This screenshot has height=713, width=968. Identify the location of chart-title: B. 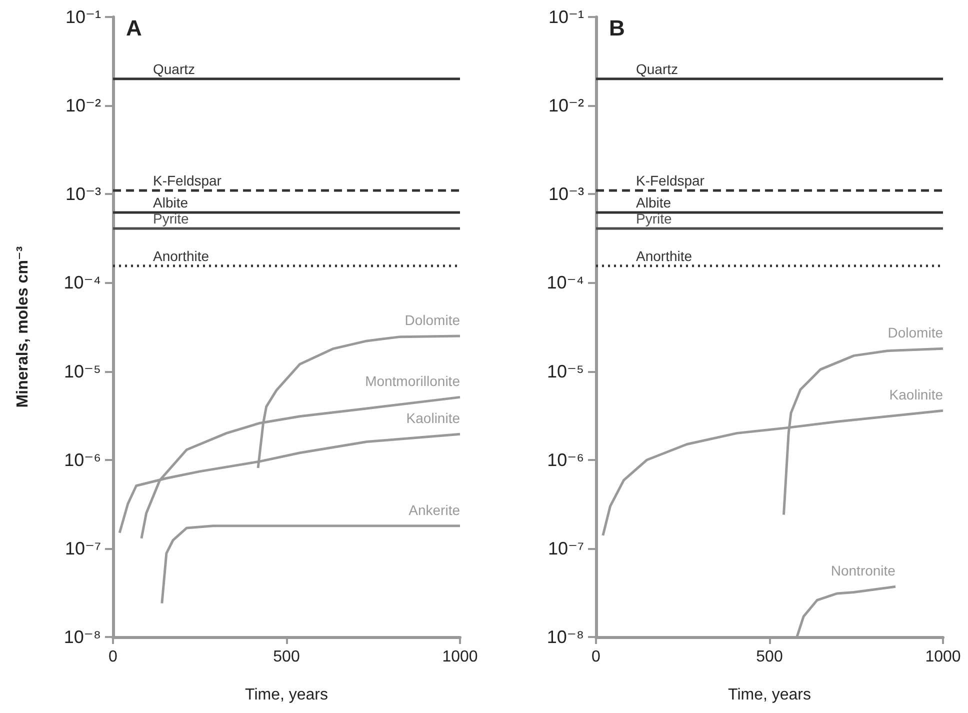
(617, 28).